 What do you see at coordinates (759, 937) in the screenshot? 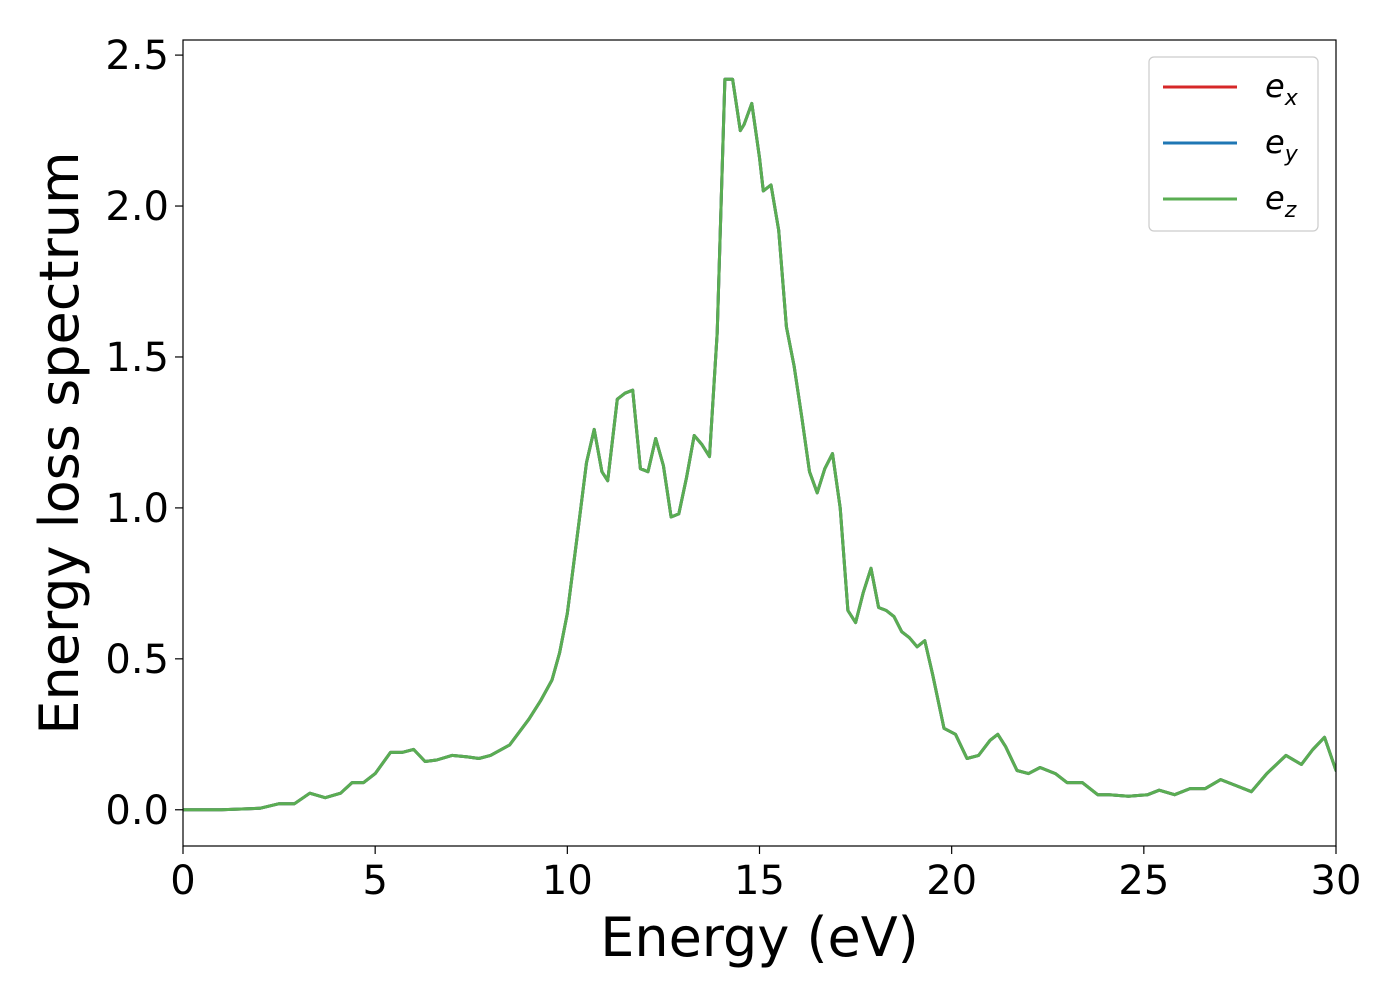
I see `x-axis-label: Energy (eV)` at bounding box center [759, 937].